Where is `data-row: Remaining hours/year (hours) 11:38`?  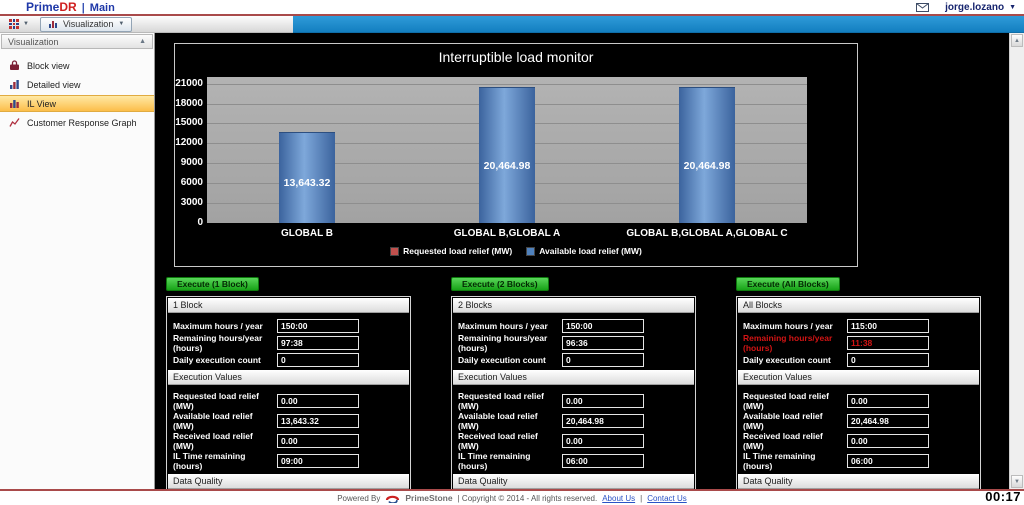
data-row: Remaining hours/year (hours) 11:38 is located at coordinates (858, 343).